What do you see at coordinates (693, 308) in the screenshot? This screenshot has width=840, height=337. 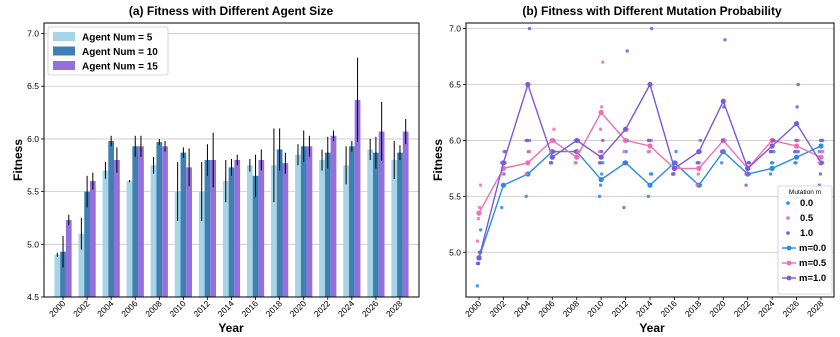 I see `b-x-tick-label: 2018` at bounding box center [693, 308].